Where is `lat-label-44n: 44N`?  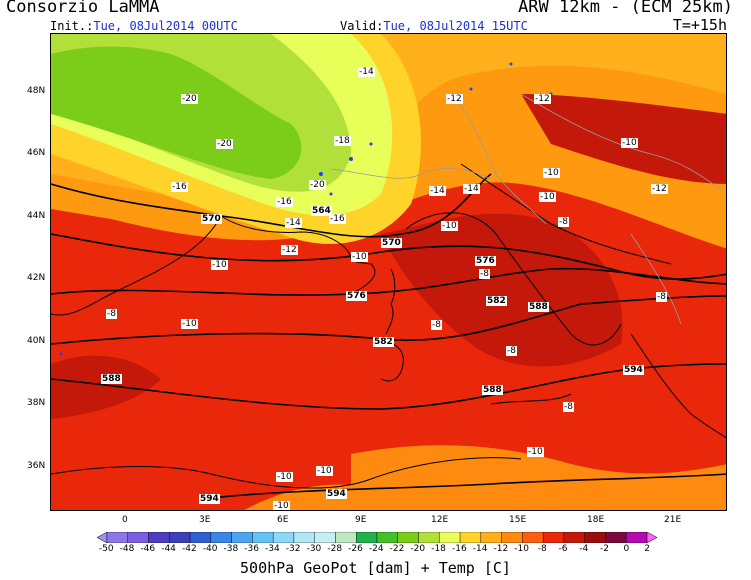 lat-label-44n: 44N is located at coordinates (36, 216).